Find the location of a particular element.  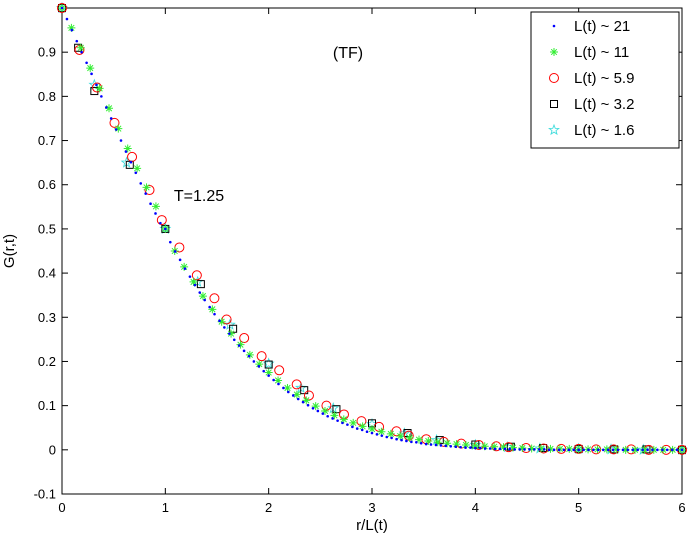

y-tick-label: 0.4 is located at coordinates (47, 273).